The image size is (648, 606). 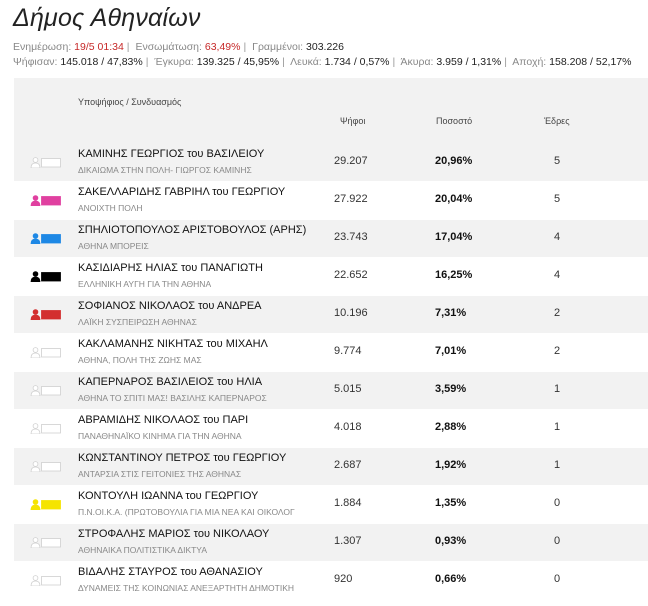 What do you see at coordinates (170, 572) in the screenshot?
I see `candidate-name: ΒΙΔΑΛΗΣ ΣΤΑΥΡΟΣ του ΑΘΑΝΑΣΙΟΥ` at bounding box center [170, 572].